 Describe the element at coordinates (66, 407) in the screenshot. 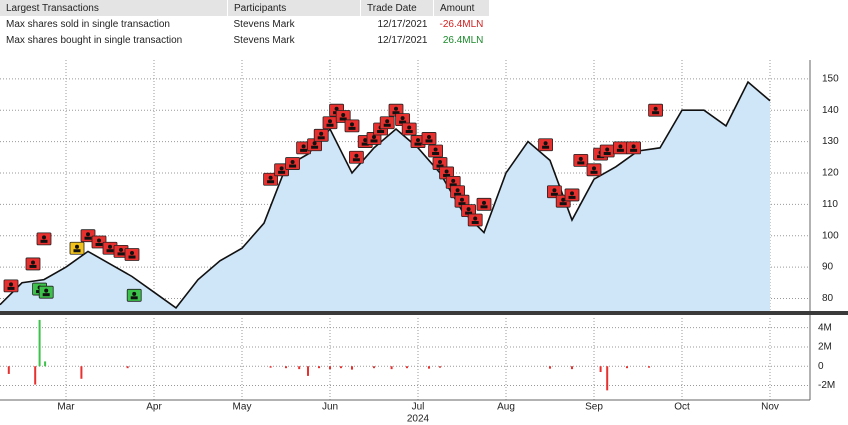

I see `x-tick-label: Mar` at that location.